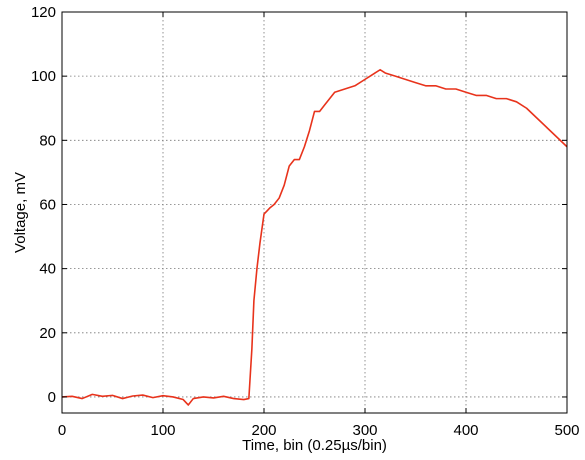  I want to click on y-tick-label: 20, so click(47, 333).